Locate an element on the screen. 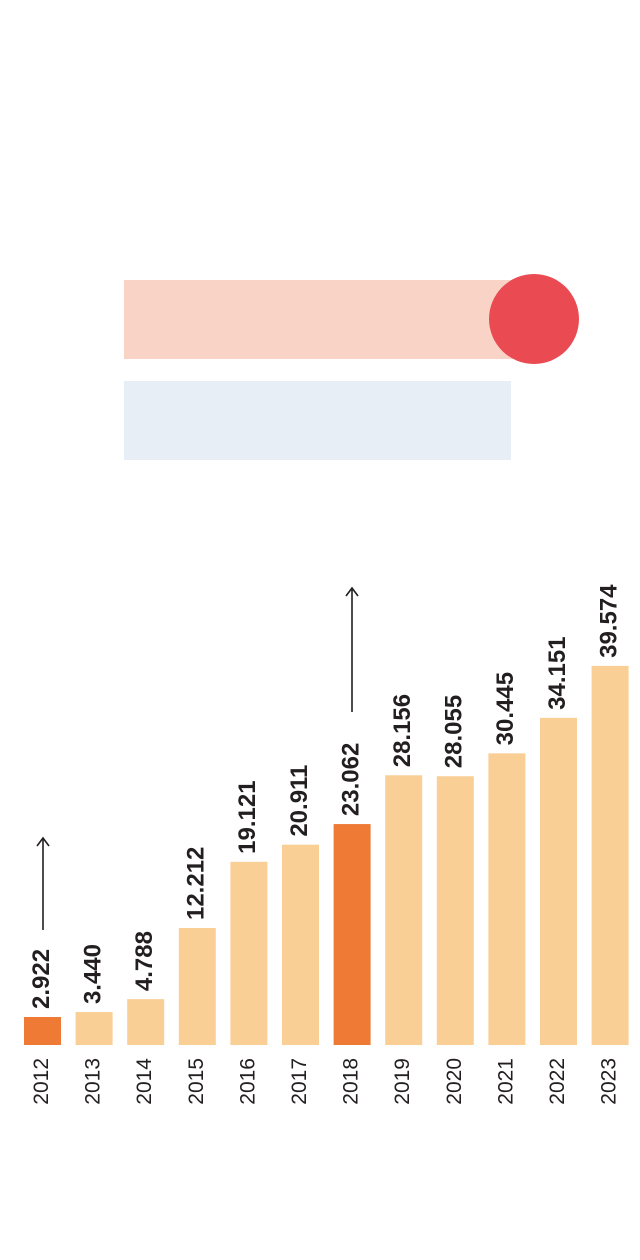 The height and width of the screenshot is (1260, 640). value-label: 12.212 is located at coordinates (196, 883).